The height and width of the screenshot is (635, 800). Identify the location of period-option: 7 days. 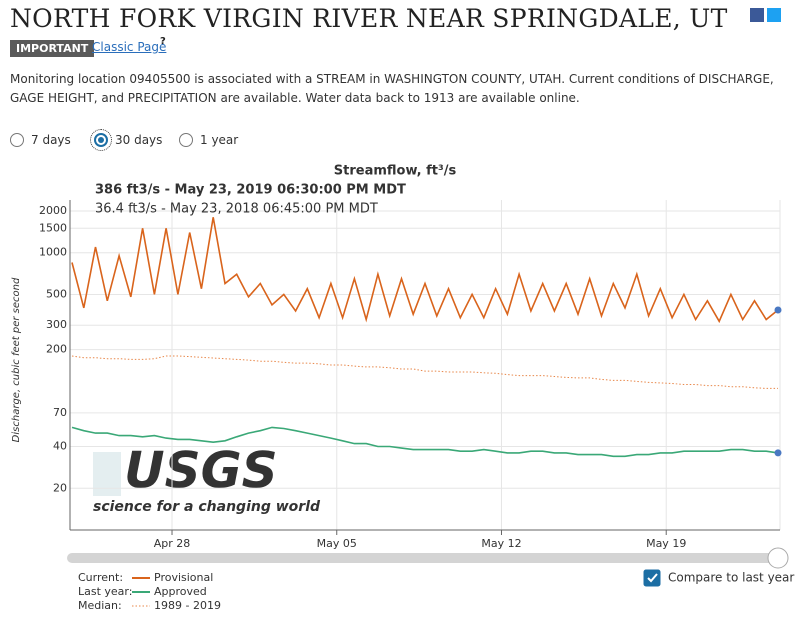
(40, 140).